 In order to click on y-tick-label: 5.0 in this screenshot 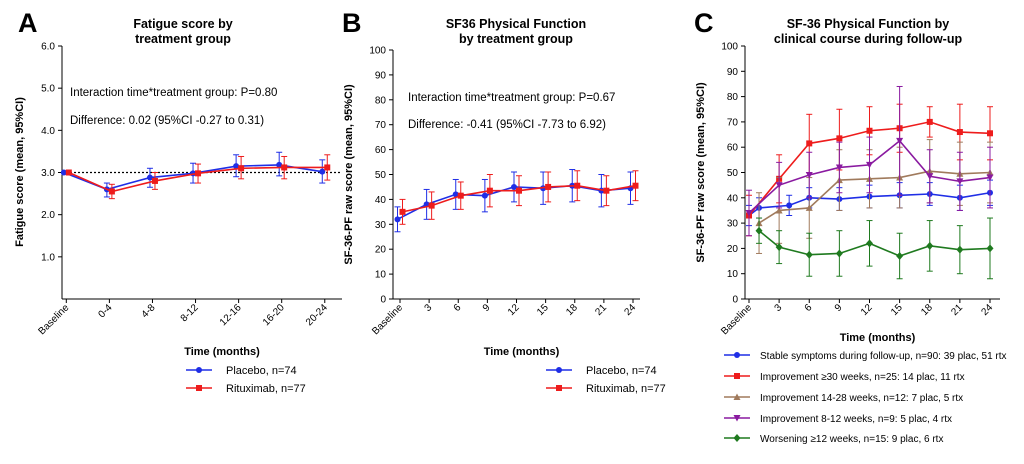, I will do `click(48, 89)`.